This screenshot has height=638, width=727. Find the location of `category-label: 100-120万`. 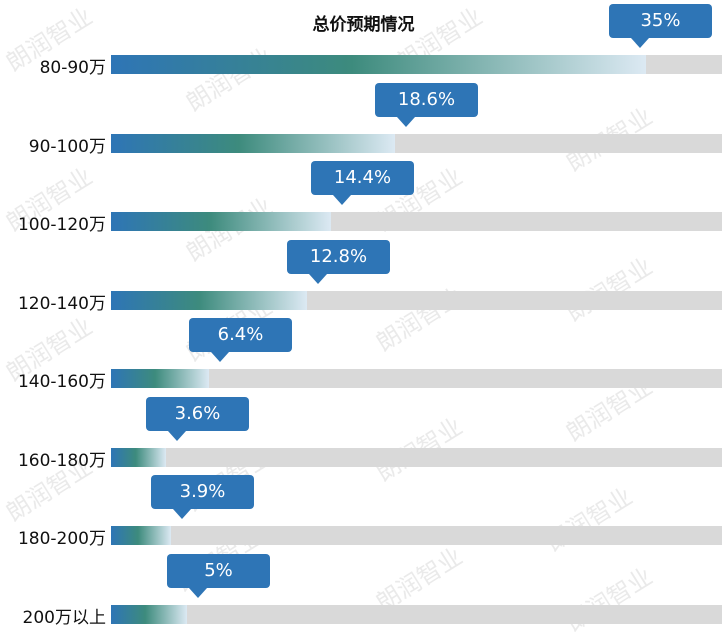

category-label: 100-120万 is located at coordinates (61, 225).